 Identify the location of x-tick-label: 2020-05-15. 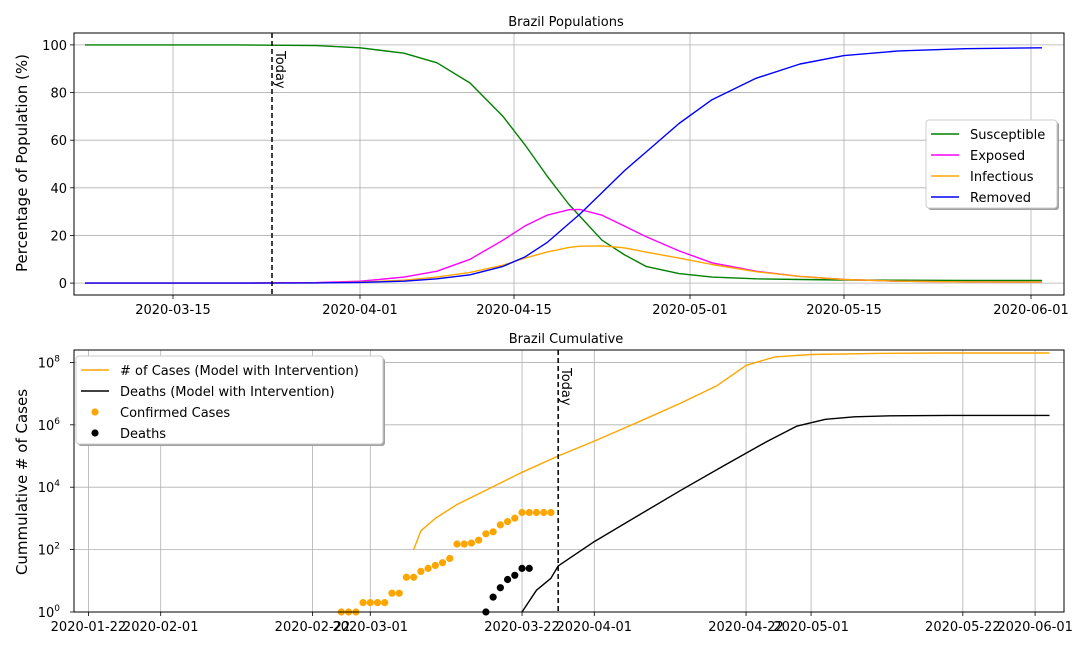
(844, 310).